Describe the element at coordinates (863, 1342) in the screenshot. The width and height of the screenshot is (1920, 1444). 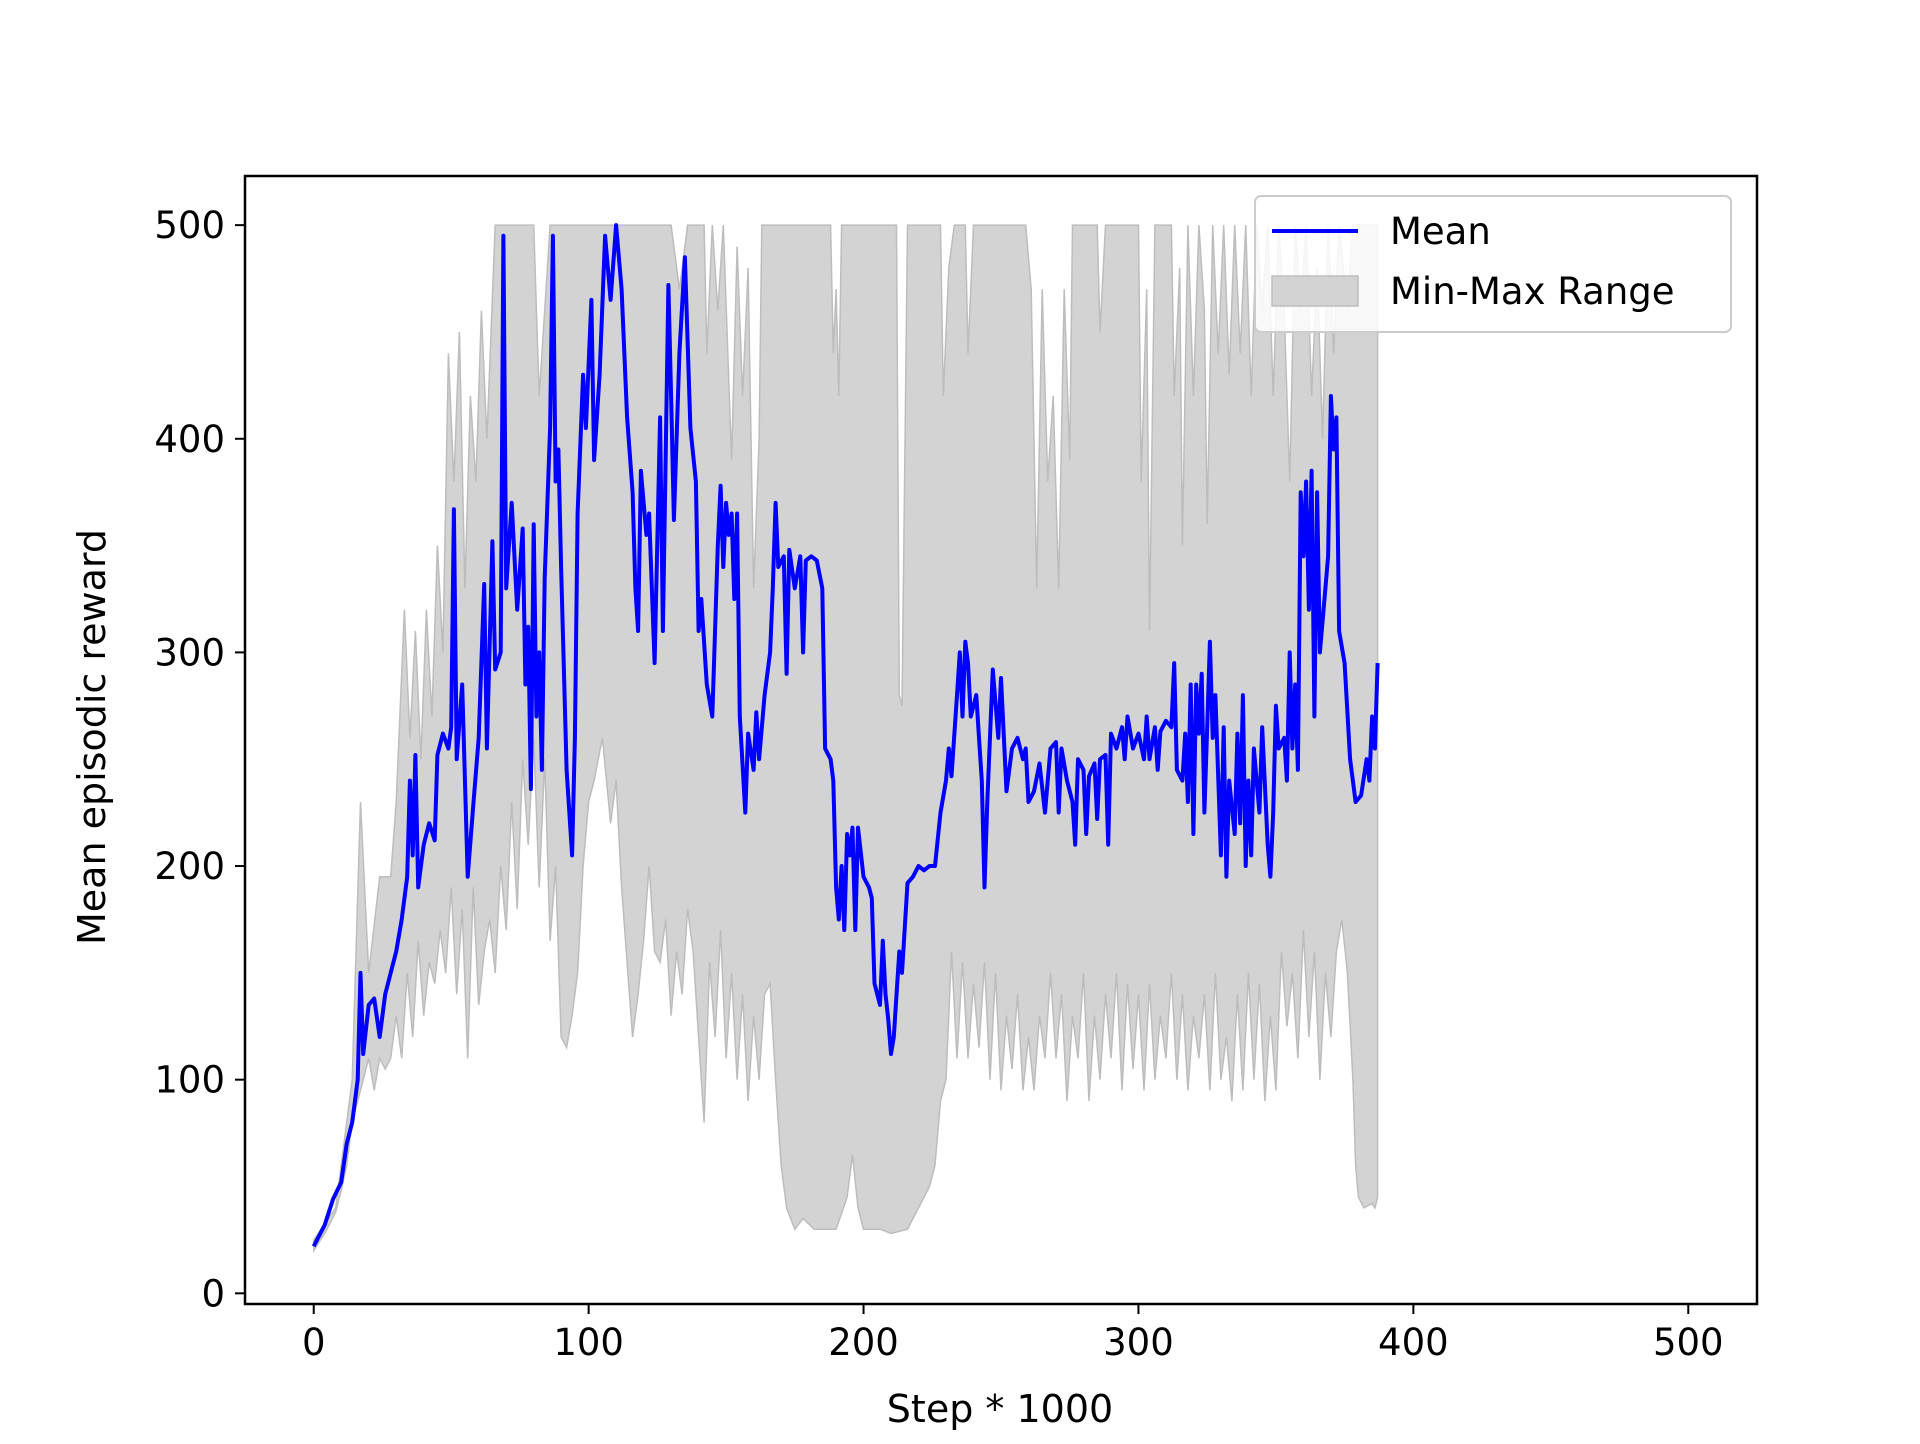
I see `x-tick-label: 200` at that location.